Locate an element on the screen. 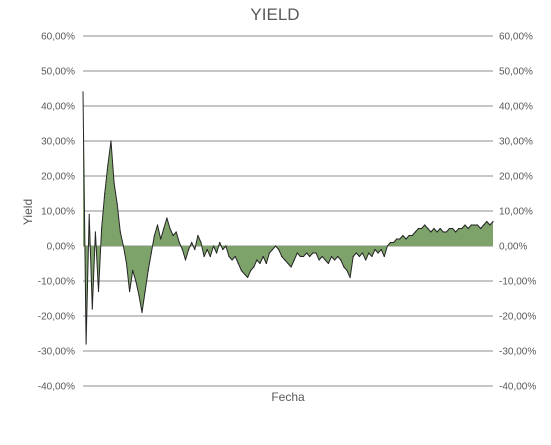 The image size is (551, 445). y-tick-label-right: -20,00% is located at coordinates (517, 317).